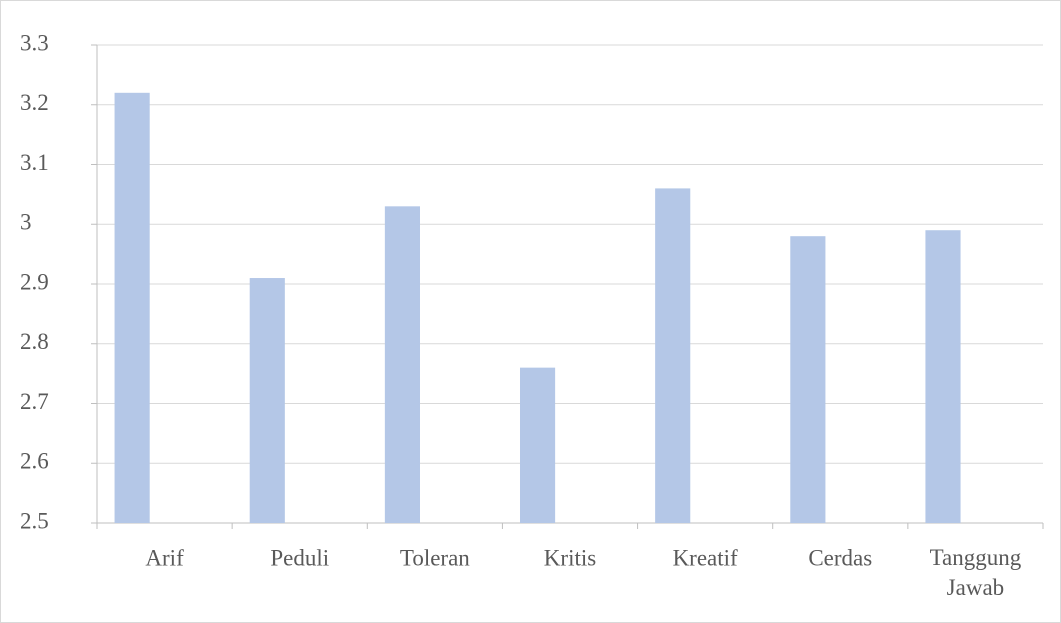 Image resolution: width=1061 pixels, height=623 pixels. Describe the element at coordinates (34, 520) in the screenshot. I see `y-tick-label: 2.5` at that location.